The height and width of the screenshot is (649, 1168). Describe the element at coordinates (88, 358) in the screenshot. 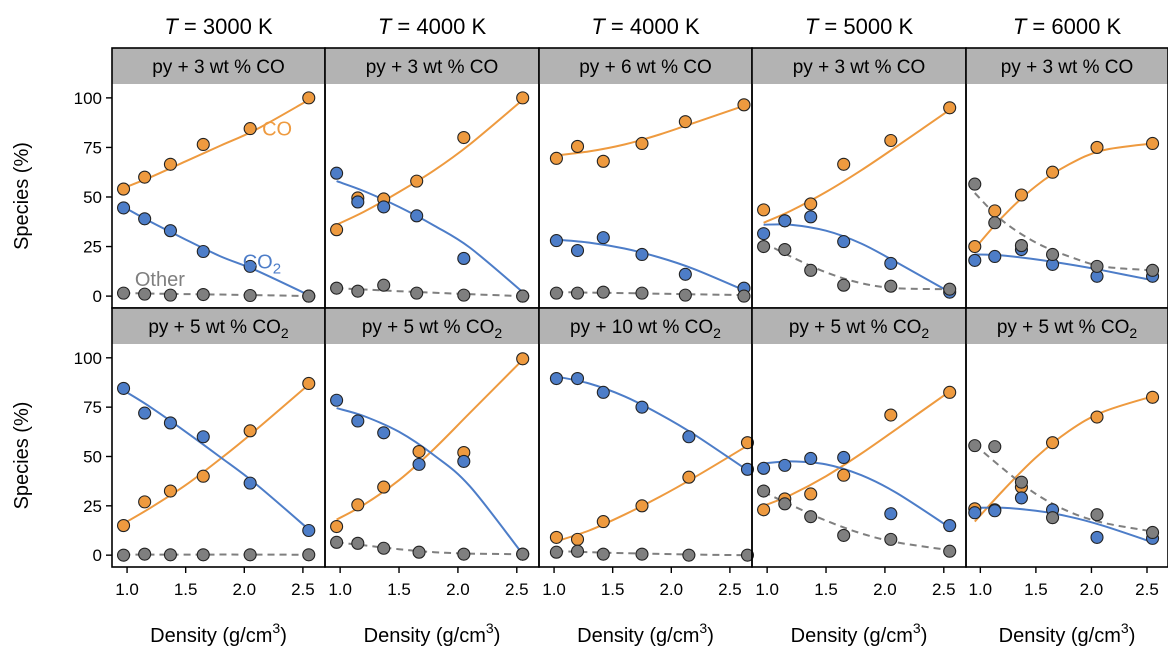

I see `y-tick-label: 100` at that location.